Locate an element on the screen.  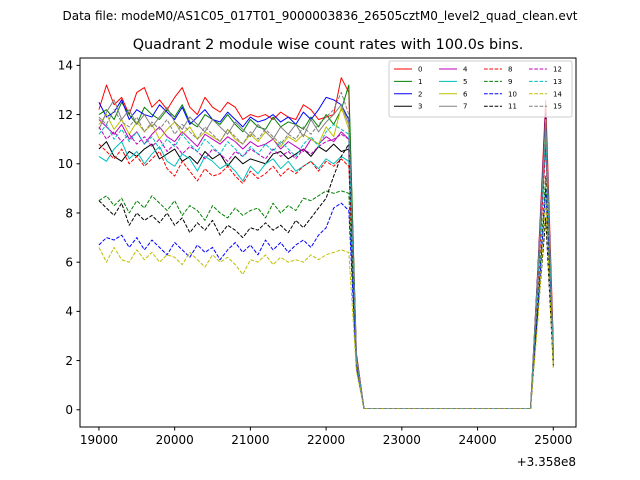
x-tick-label: 25000 is located at coordinates (553, 440).